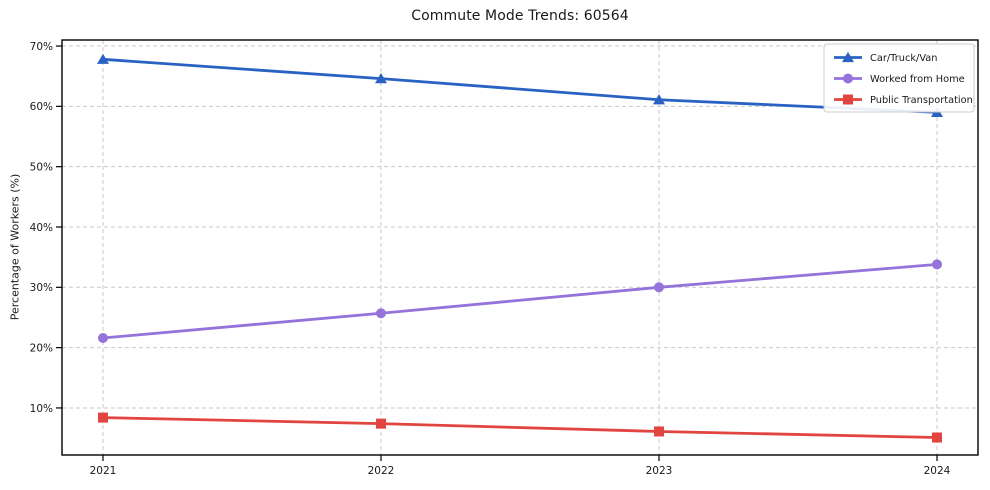 The width and height of the screenshot is (990, 490). Describe the element at coordinates (520, 85) in the screenshot. I see `series-car-truck-van` at that location.